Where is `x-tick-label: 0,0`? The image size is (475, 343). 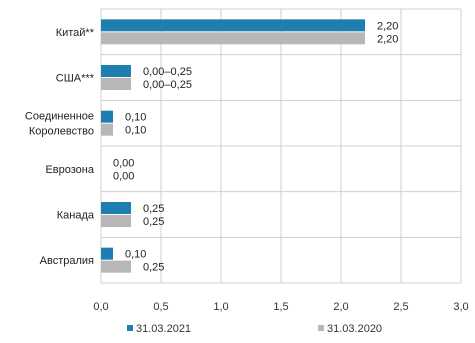
x-tick-label: 0,0 is located at coordinates (100, 307).